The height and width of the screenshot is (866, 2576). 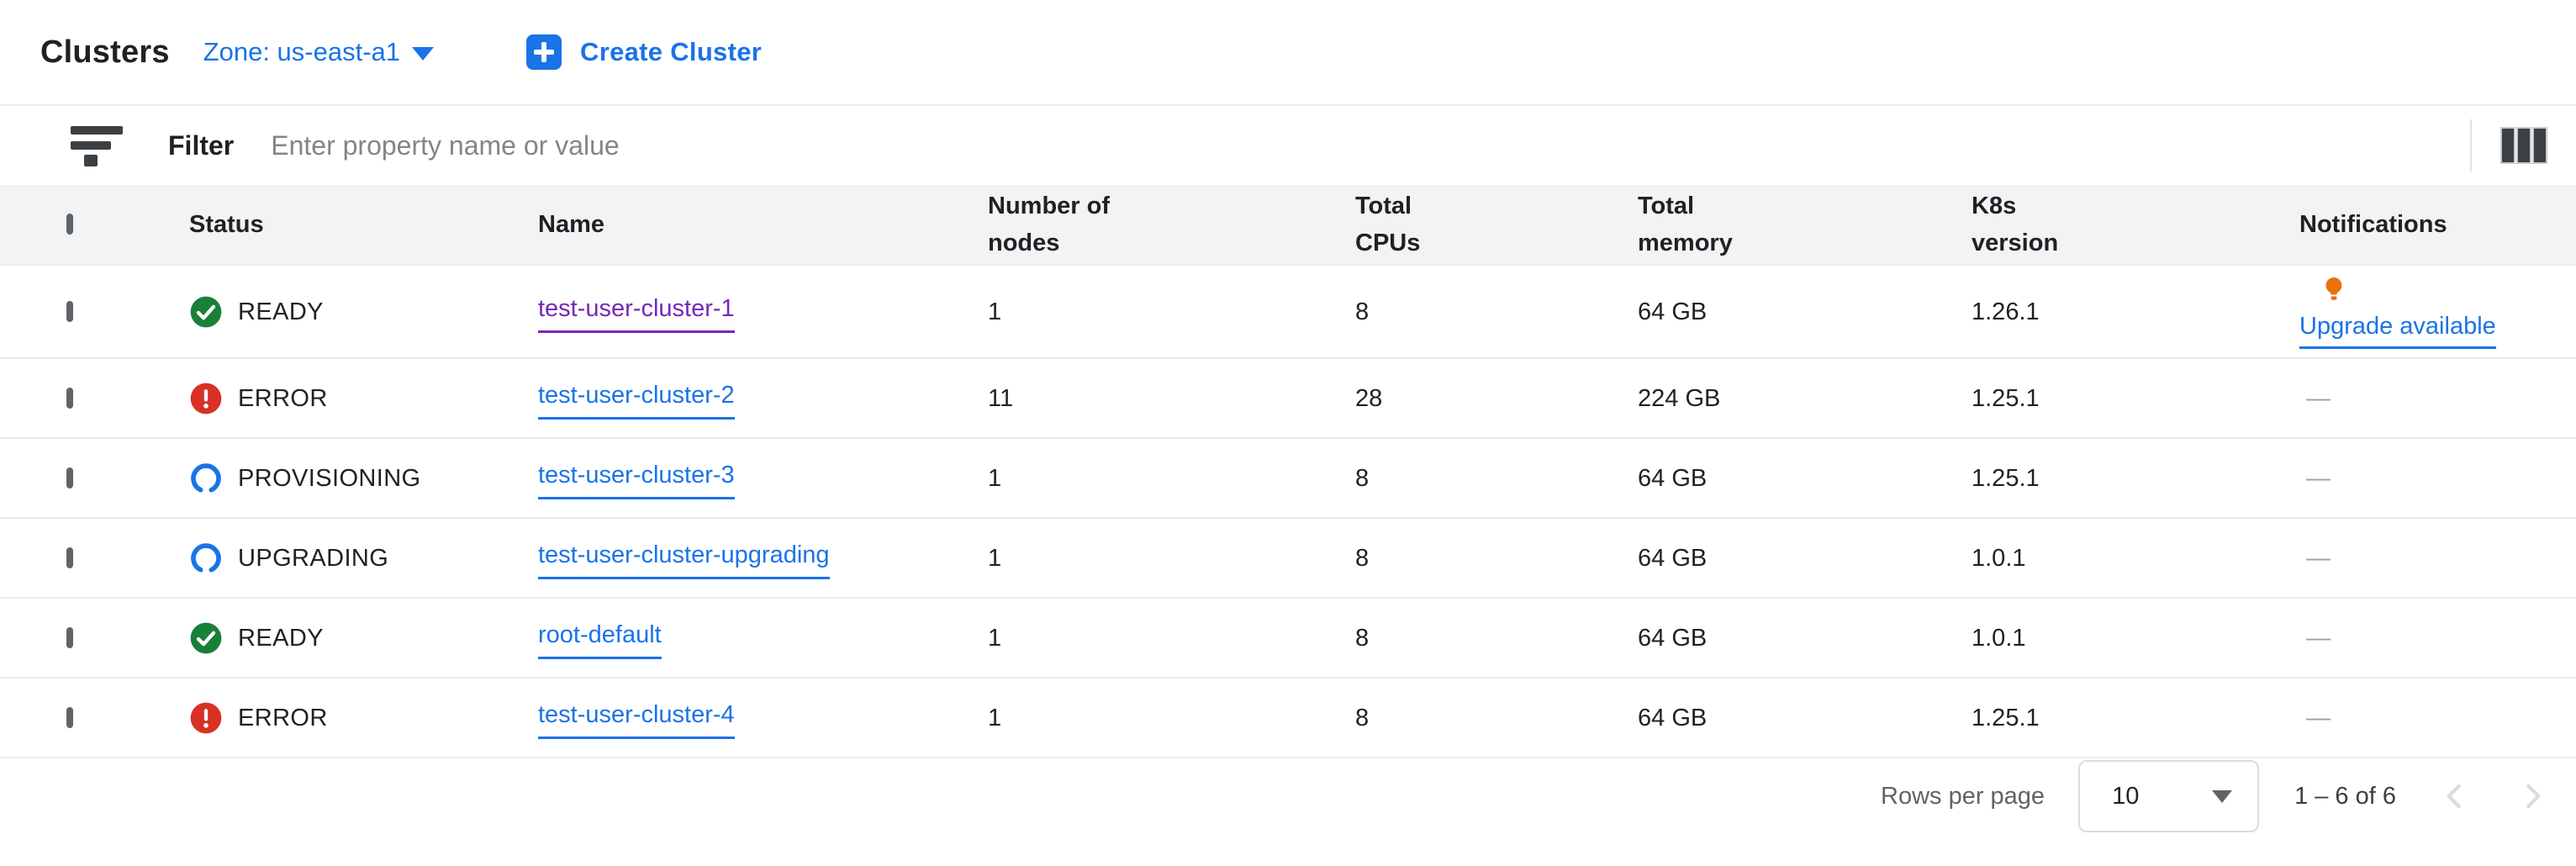 I want to click on cluster-name-link: root-default, so click(x=600, y=638).